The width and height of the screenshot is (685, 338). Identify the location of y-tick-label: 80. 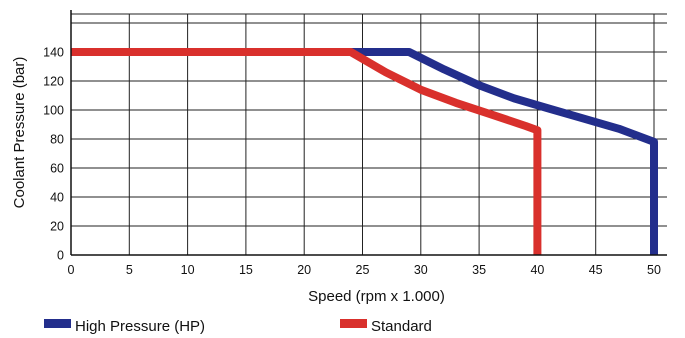
(57, 140).